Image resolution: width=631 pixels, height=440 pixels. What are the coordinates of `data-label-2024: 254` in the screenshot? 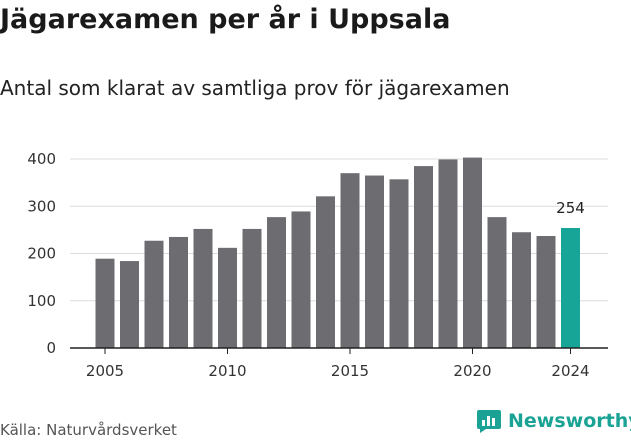 It's located at (570, 208).